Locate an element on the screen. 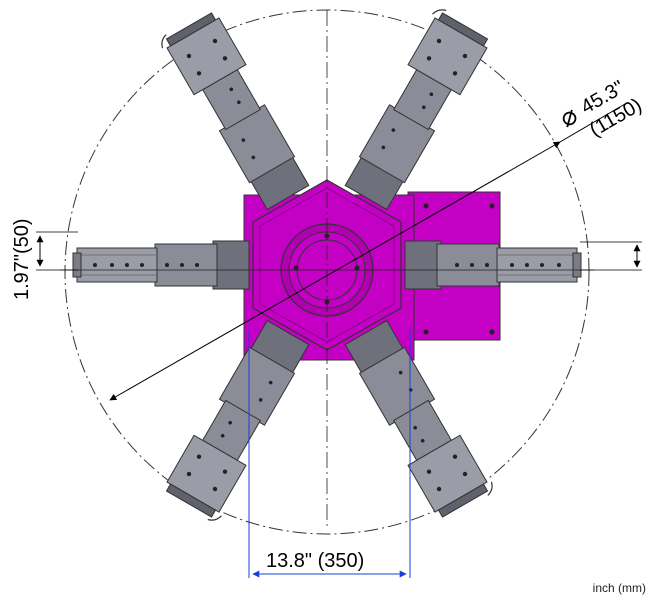 The height and width of the screenshot is (603, 654). arm-lower-left is located at coordinates (239, 421).